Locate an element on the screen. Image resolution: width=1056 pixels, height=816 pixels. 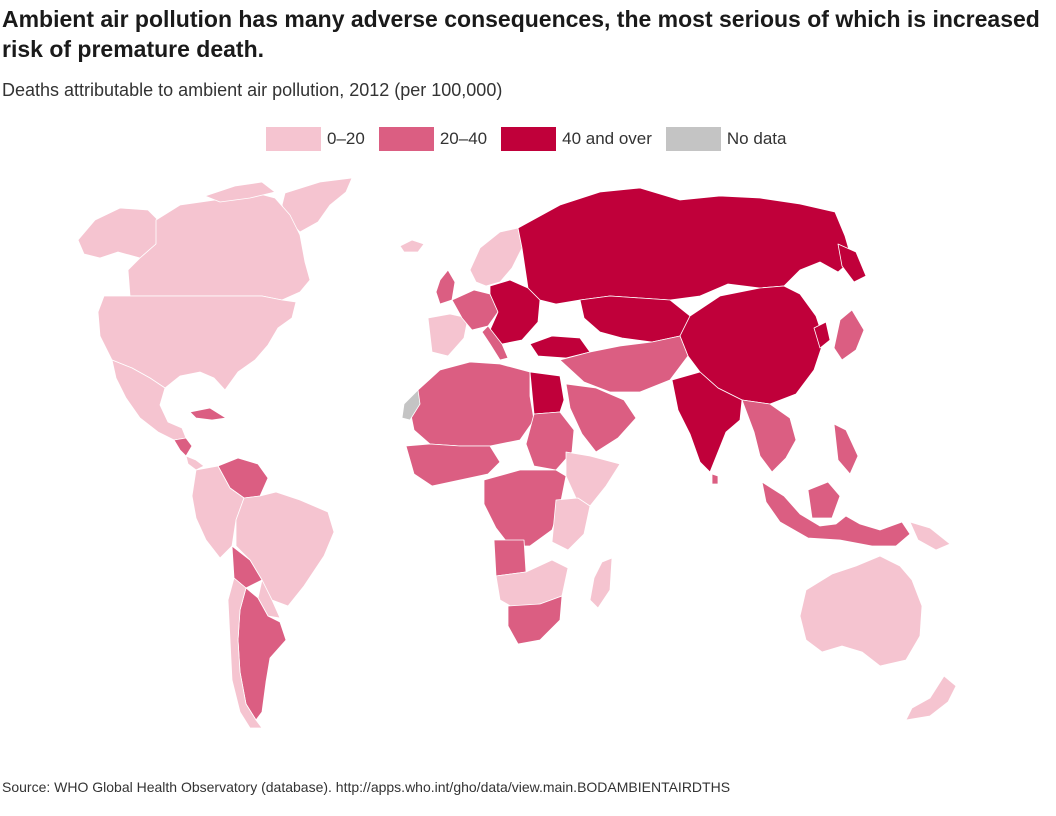
region-canada is located at coordinates (219, 245).